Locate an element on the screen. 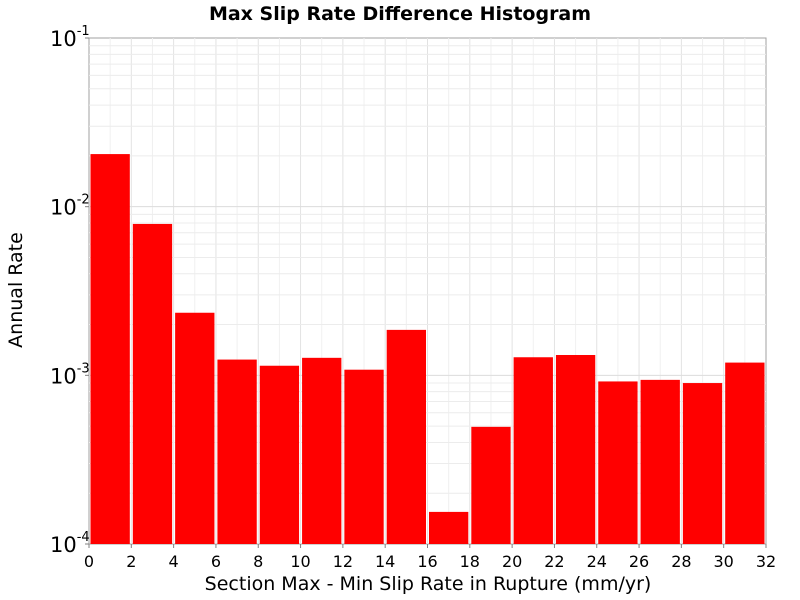  y-tick-label: 10⁻⁴ is located at coordinates (70, 543).